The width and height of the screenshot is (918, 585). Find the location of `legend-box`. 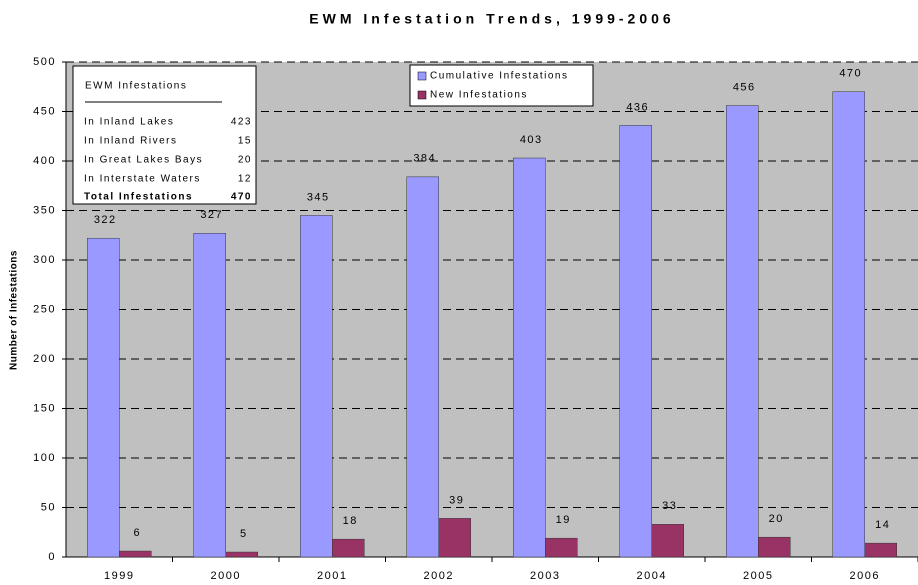

legend-box is located at coordinates (501, 85).